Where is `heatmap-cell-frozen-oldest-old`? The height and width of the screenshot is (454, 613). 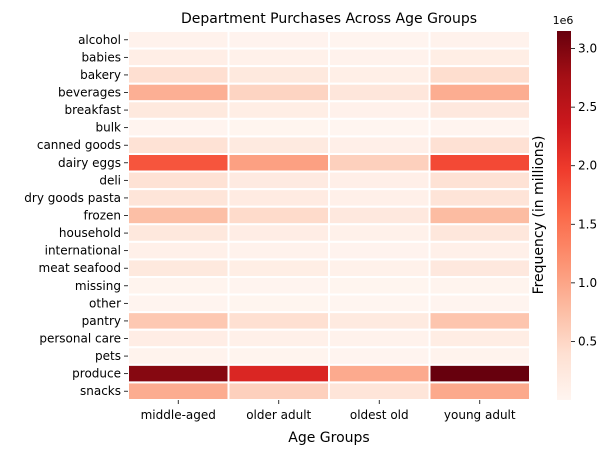 heatmap-cell-frozen-oldest-old is located at coordinates (379, 215).